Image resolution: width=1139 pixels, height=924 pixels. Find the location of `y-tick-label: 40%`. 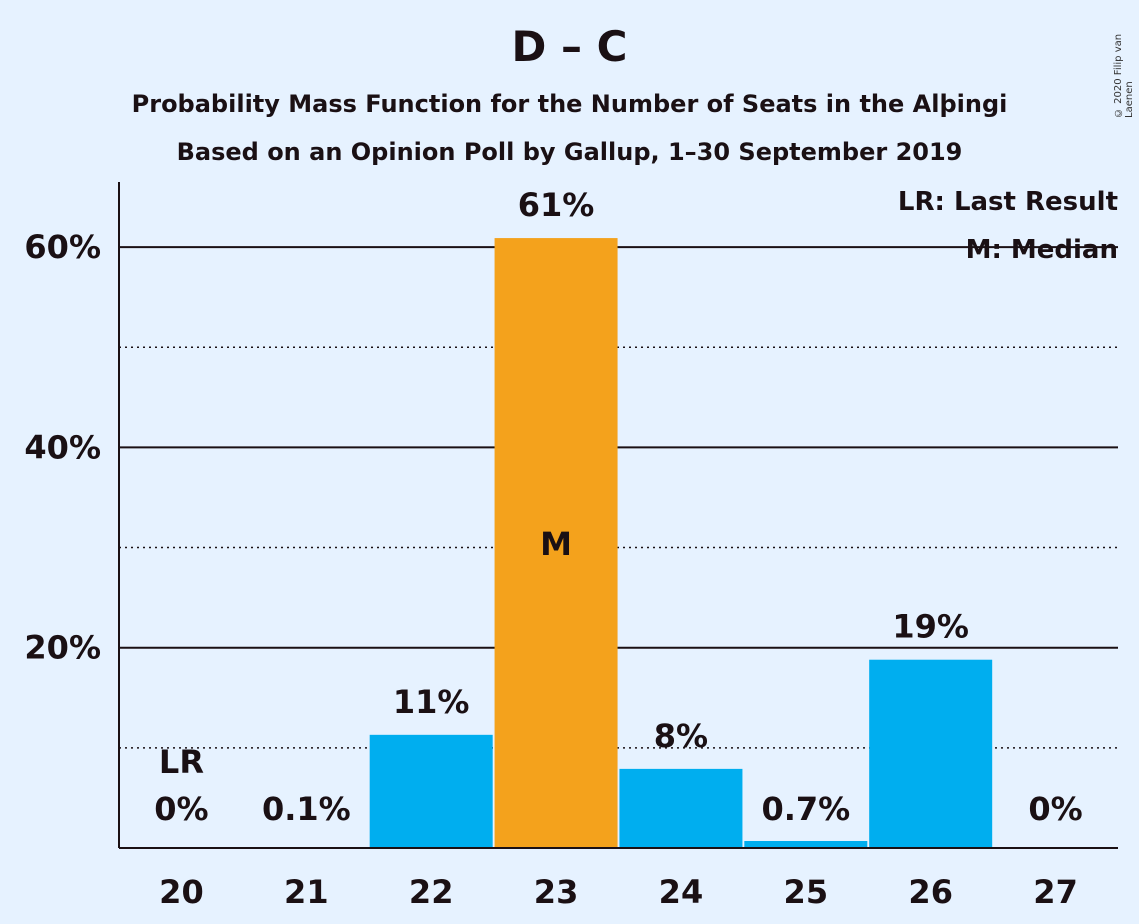

y-tick-label: 40% is located at coordinates (62, 447).